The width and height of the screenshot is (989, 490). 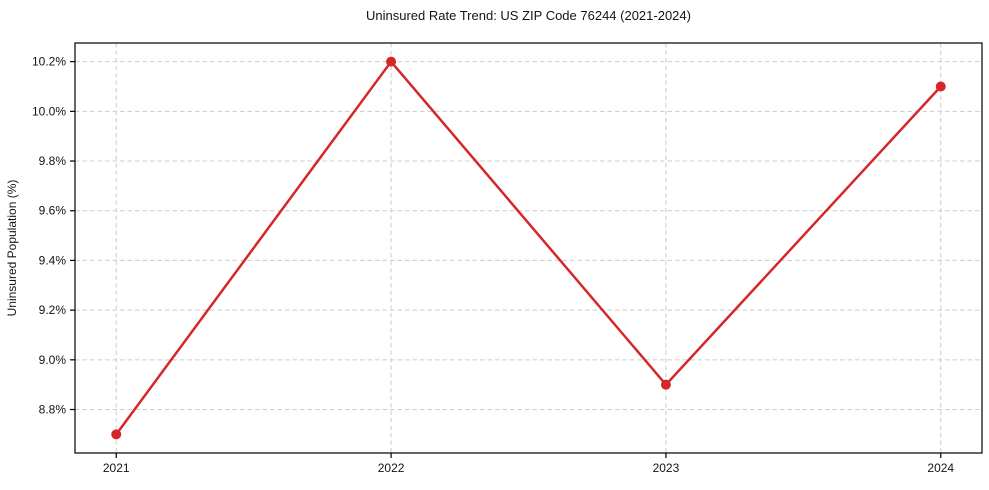 I want to click on y-tick-label: 9.8%, so click(x=53, y=161).